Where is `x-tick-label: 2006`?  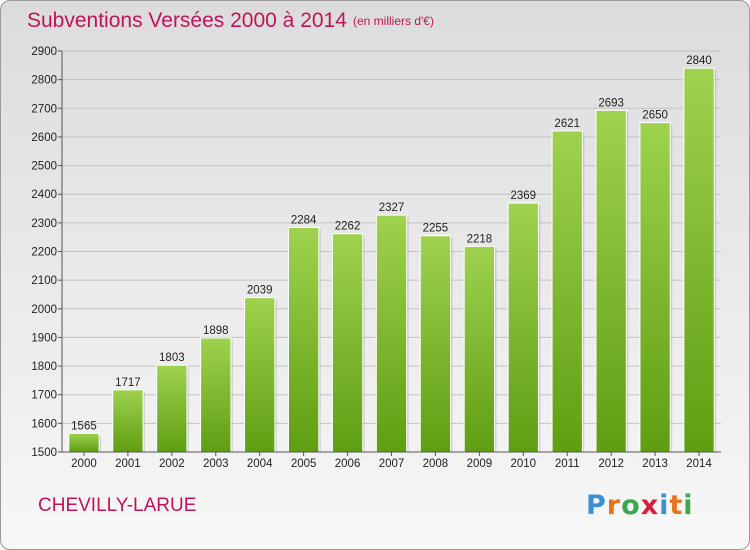 x-tick-label: 2006 is located at coordinates (348, 464).